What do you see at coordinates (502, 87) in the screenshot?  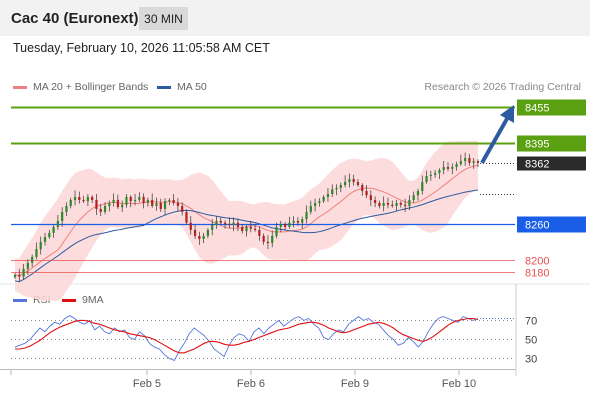 I see `research-credit: Research © 2026 Trading Central` at bounding box center [502, 87].